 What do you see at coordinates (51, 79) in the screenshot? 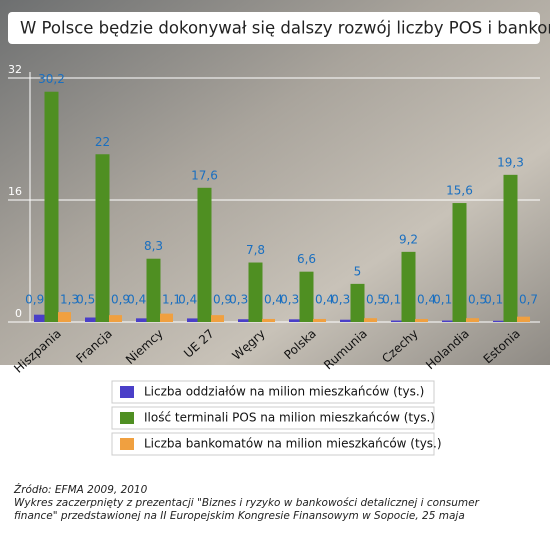
I see `data-label: 30,2` at bounding box center [51, 79].